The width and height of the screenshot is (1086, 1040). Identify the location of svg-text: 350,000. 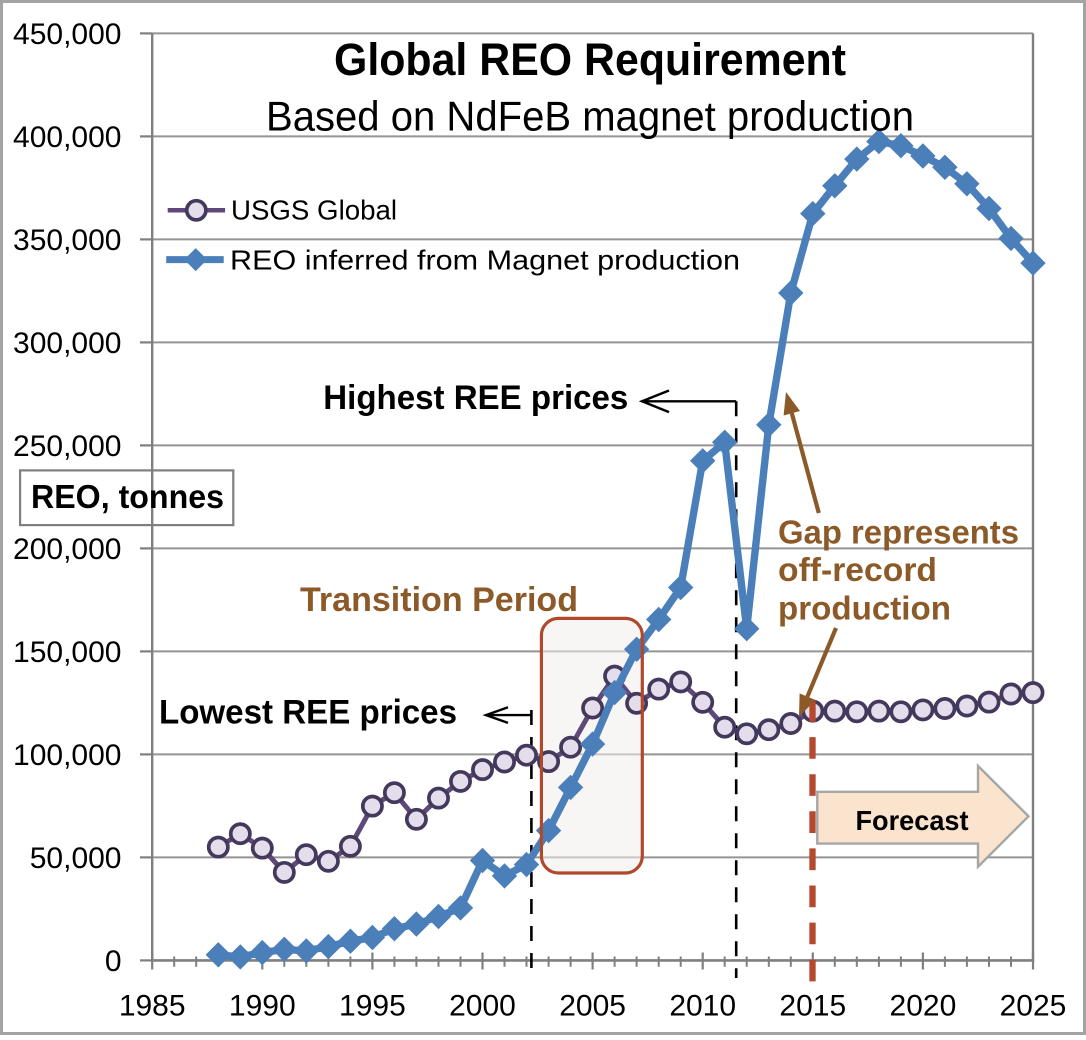
(67, 240).